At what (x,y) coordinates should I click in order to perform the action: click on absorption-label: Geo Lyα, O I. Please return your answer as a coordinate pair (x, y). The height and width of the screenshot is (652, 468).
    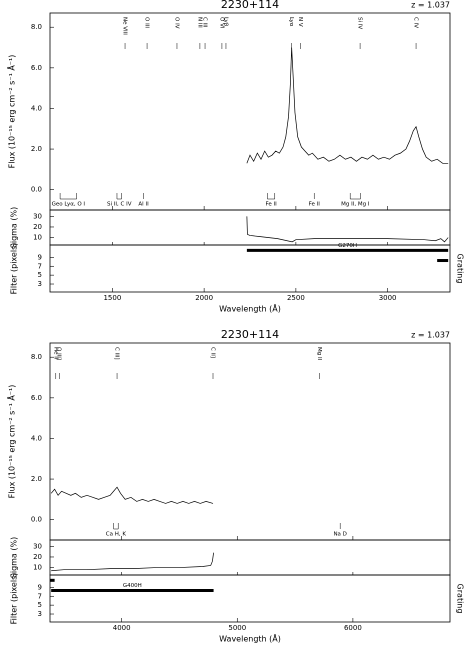
    Looking at the image, I should click on (69, 205).